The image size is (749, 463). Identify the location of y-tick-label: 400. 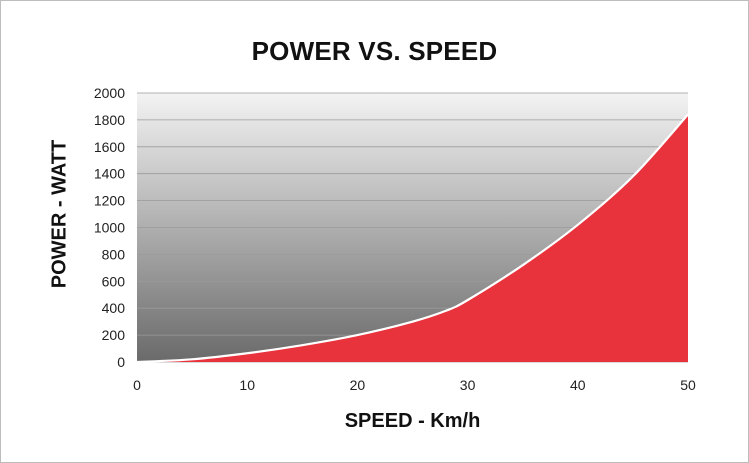
(114, 308).